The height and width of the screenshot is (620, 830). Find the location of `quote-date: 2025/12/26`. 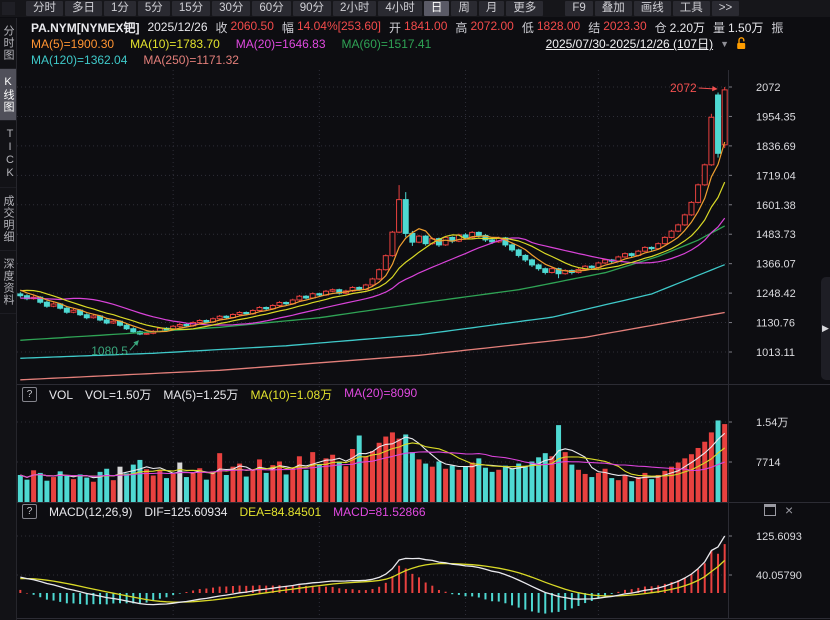

quote-date: 2025/12/26 is located at coordinates (177, 27).